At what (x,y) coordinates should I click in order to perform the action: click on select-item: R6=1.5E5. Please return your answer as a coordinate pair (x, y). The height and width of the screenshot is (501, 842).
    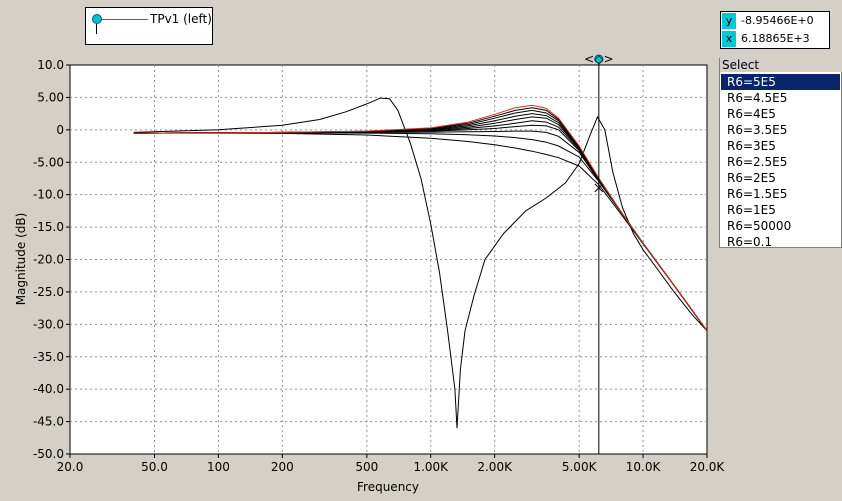
    Looking at the image, I should click on (757, 194).